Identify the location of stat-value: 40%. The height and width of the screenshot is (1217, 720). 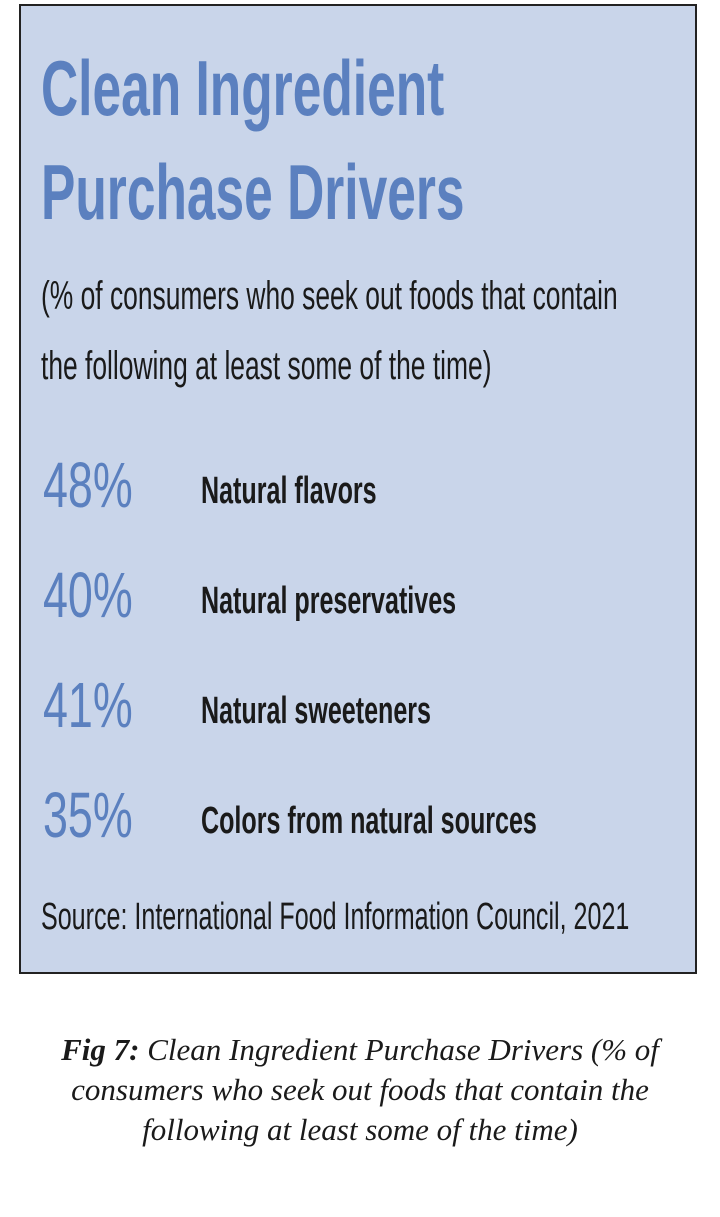
(88, 595).